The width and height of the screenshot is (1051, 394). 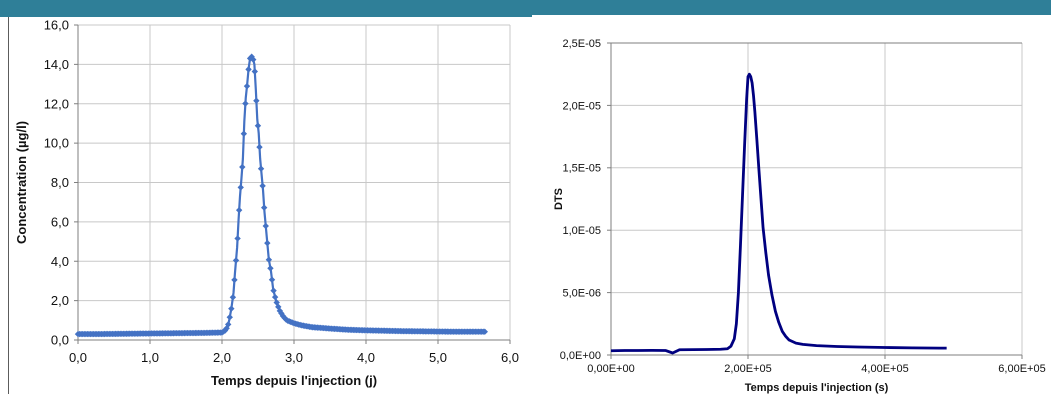 What do you see at coordinates (1021, 369) in the screenshot?
I see `c2-x-tick-label: 6,00E+05` at bounding box center [1021, 369].